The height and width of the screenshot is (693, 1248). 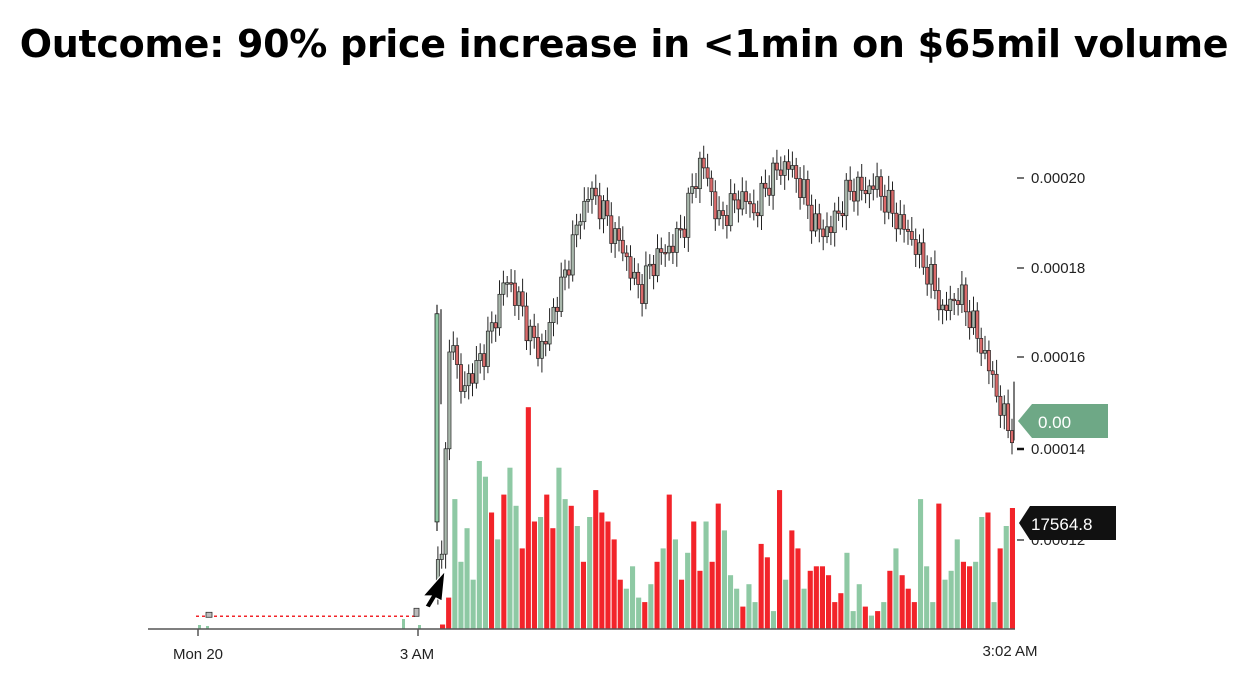 I want to click on y-tick-label: 0.00020, so click(x=1058, y=178).